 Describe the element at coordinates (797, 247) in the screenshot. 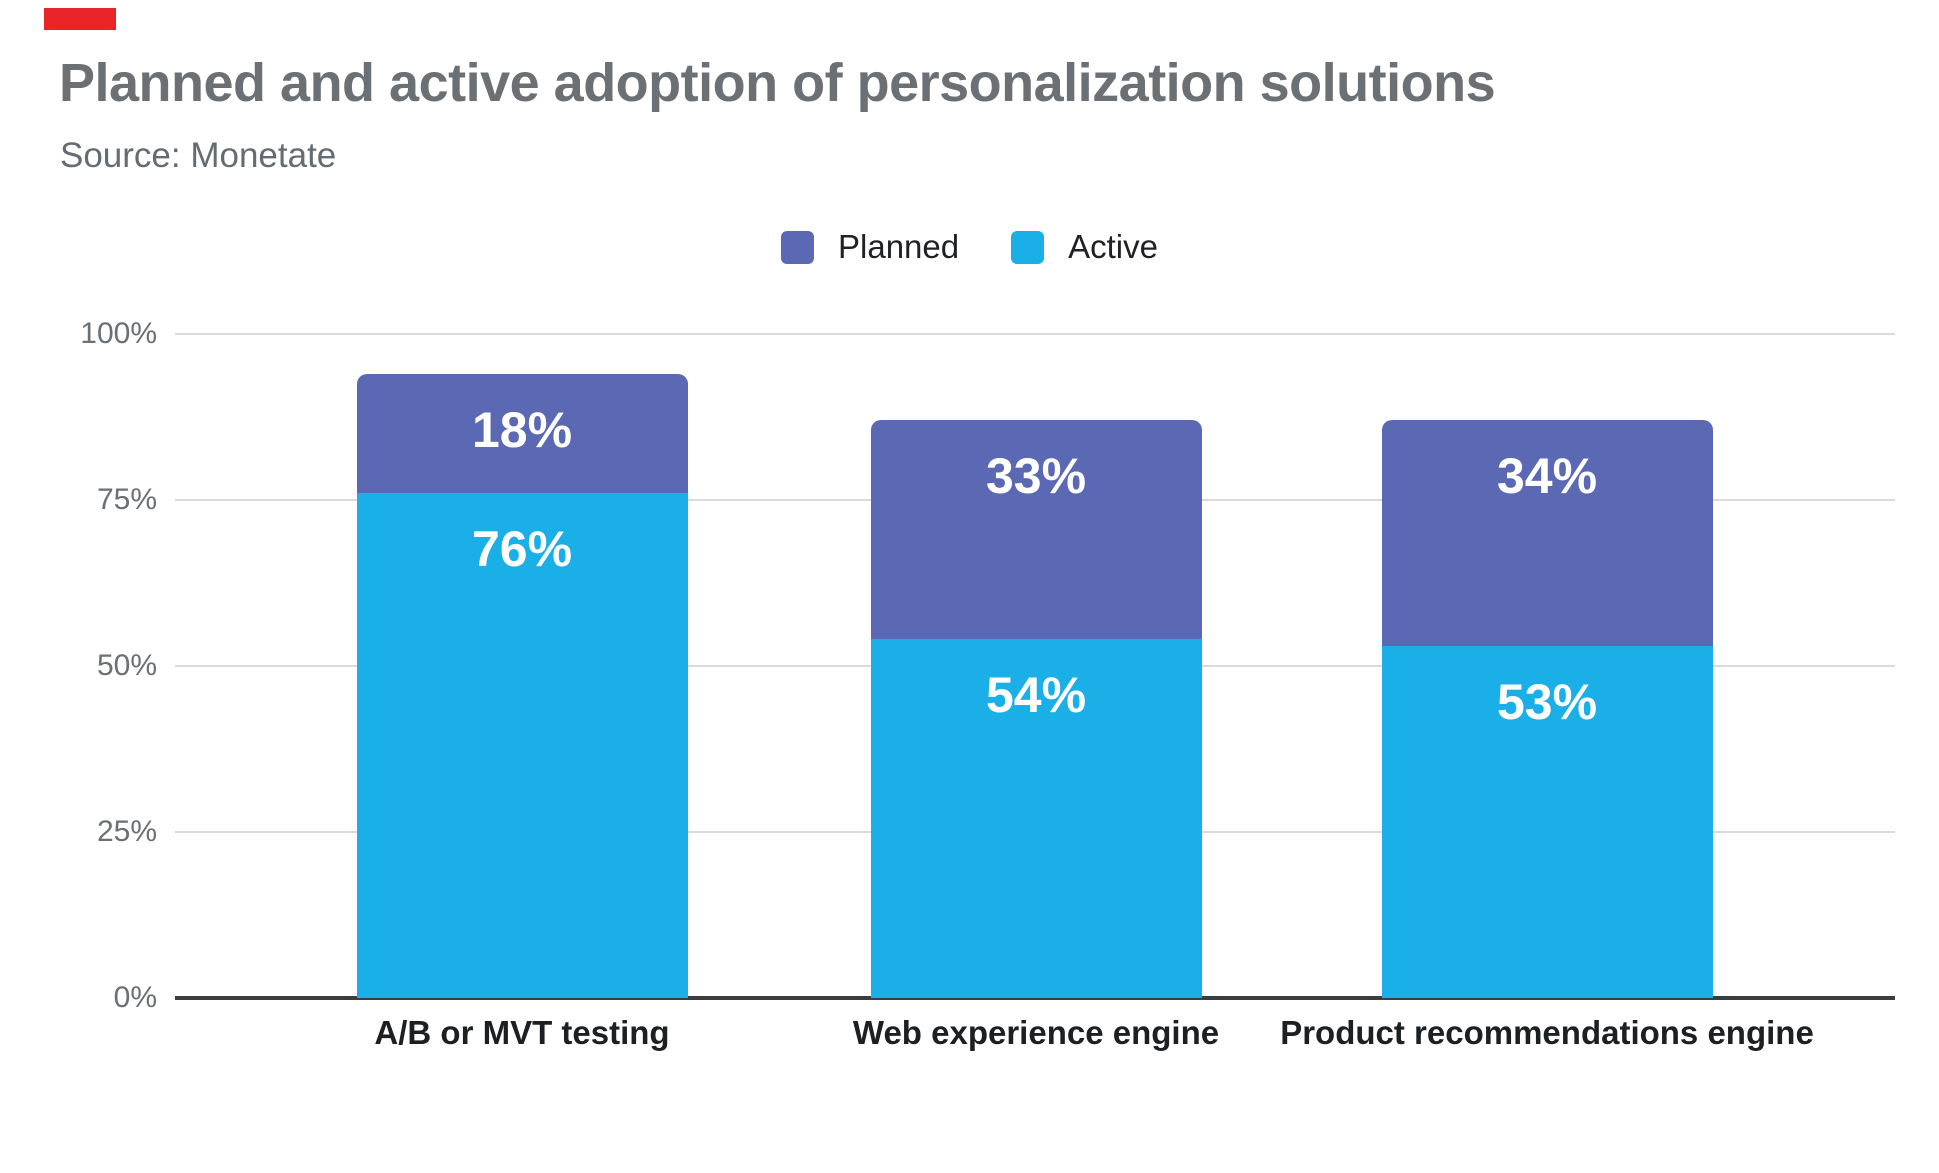

I see `legend-swatch-planned` at that location.